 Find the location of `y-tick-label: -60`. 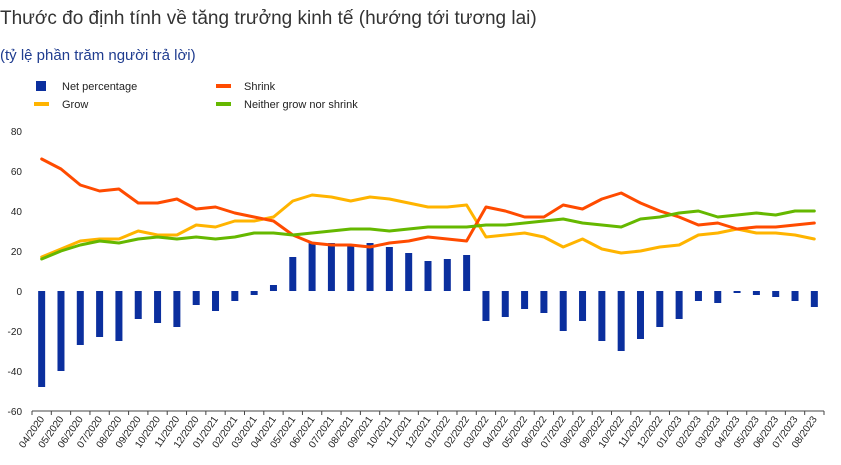

y-tick-label: -60 is located at coordinates (15, 412).